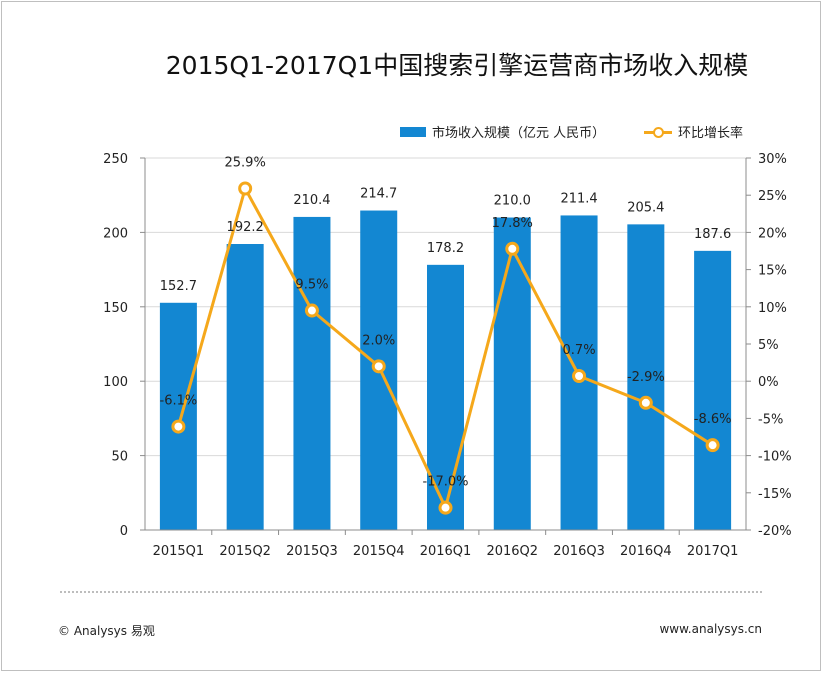 This screenshot has height=674, width=824. Describe the element at coordinates (579, 350) in the screenshot. I see `growth-value-label: 0.7%` at that location.